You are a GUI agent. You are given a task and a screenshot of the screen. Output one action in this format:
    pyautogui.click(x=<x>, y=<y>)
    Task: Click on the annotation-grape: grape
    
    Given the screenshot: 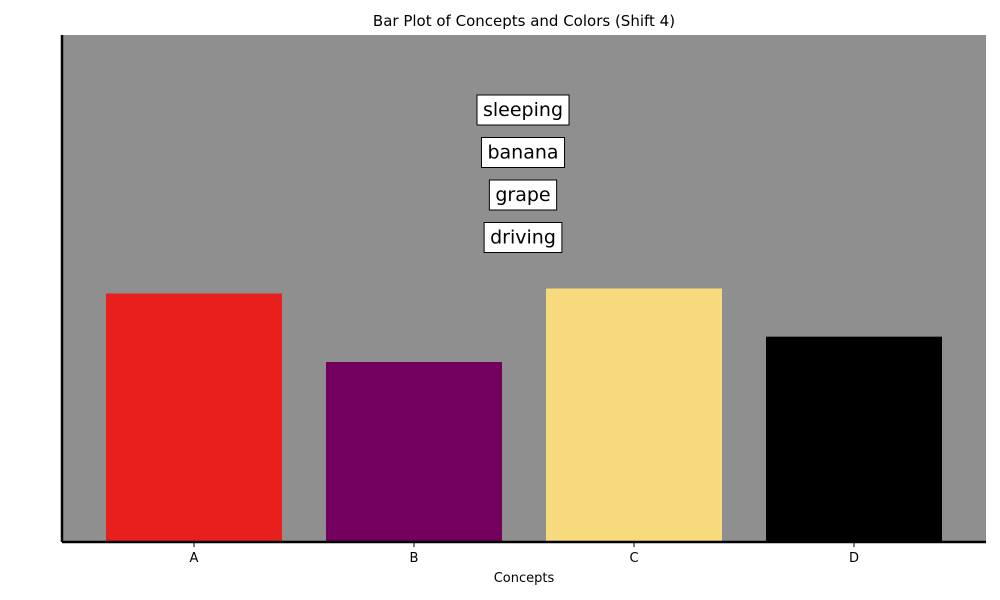 What is the action you would take?
    pyautogui.click(x=523, y=195)
    